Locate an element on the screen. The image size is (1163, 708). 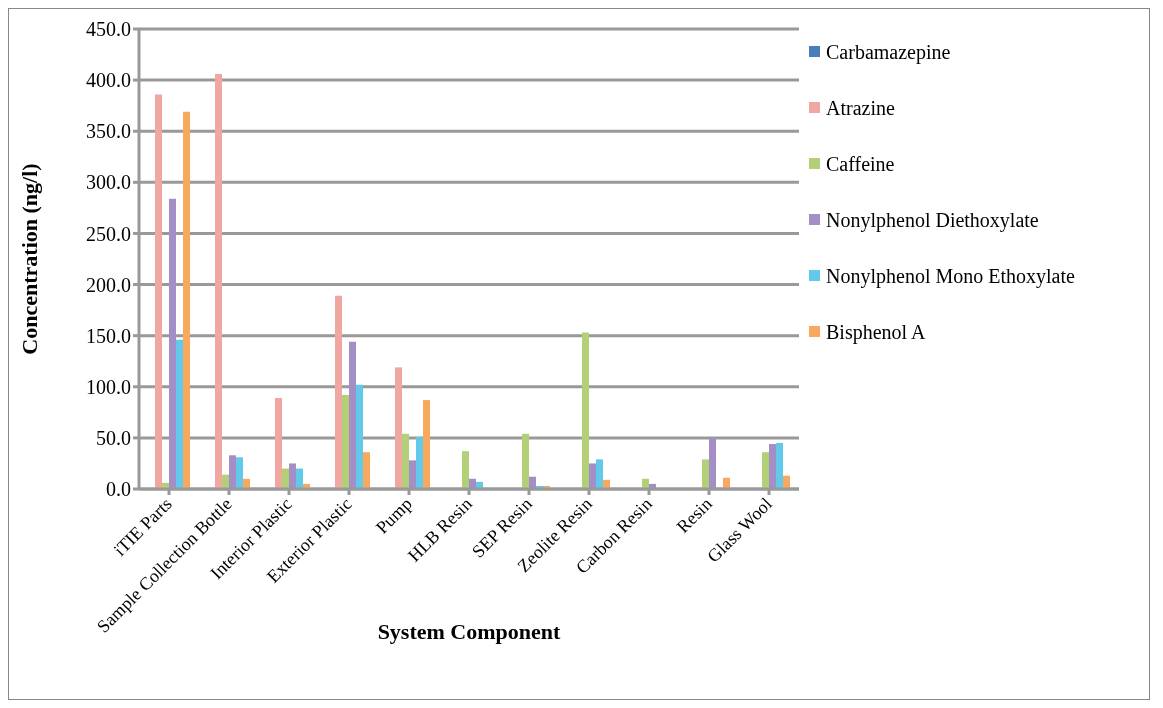
y-tick-label: 200.0 is located at coordinates (108, 284).